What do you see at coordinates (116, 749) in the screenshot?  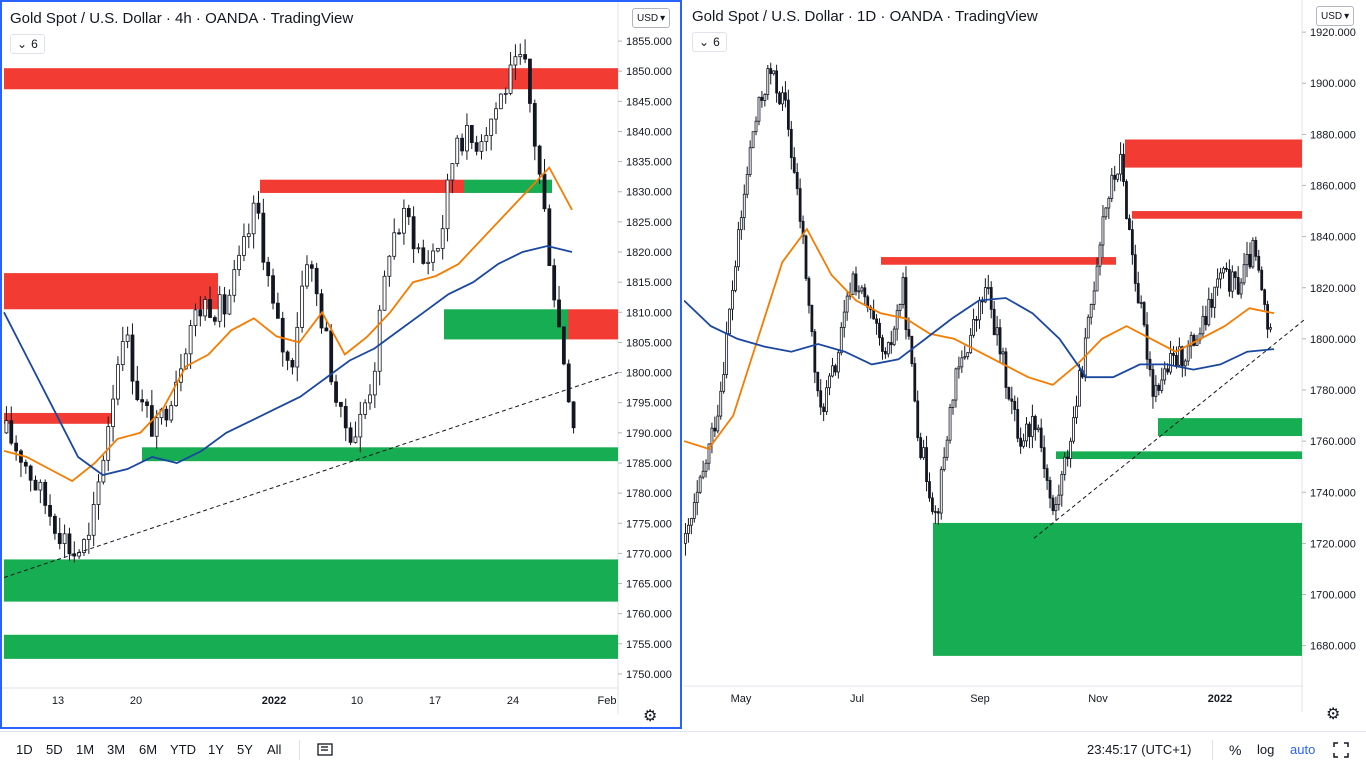 I see `range-3m-button: 3M` at bounding box center [116, 749].